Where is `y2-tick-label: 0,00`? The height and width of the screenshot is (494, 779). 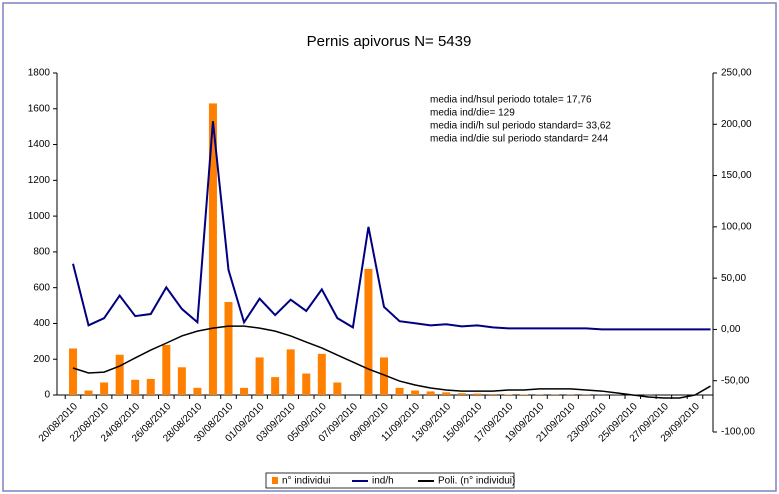 y2-tick-label: 0,00 is located at coordinates (731, 329).